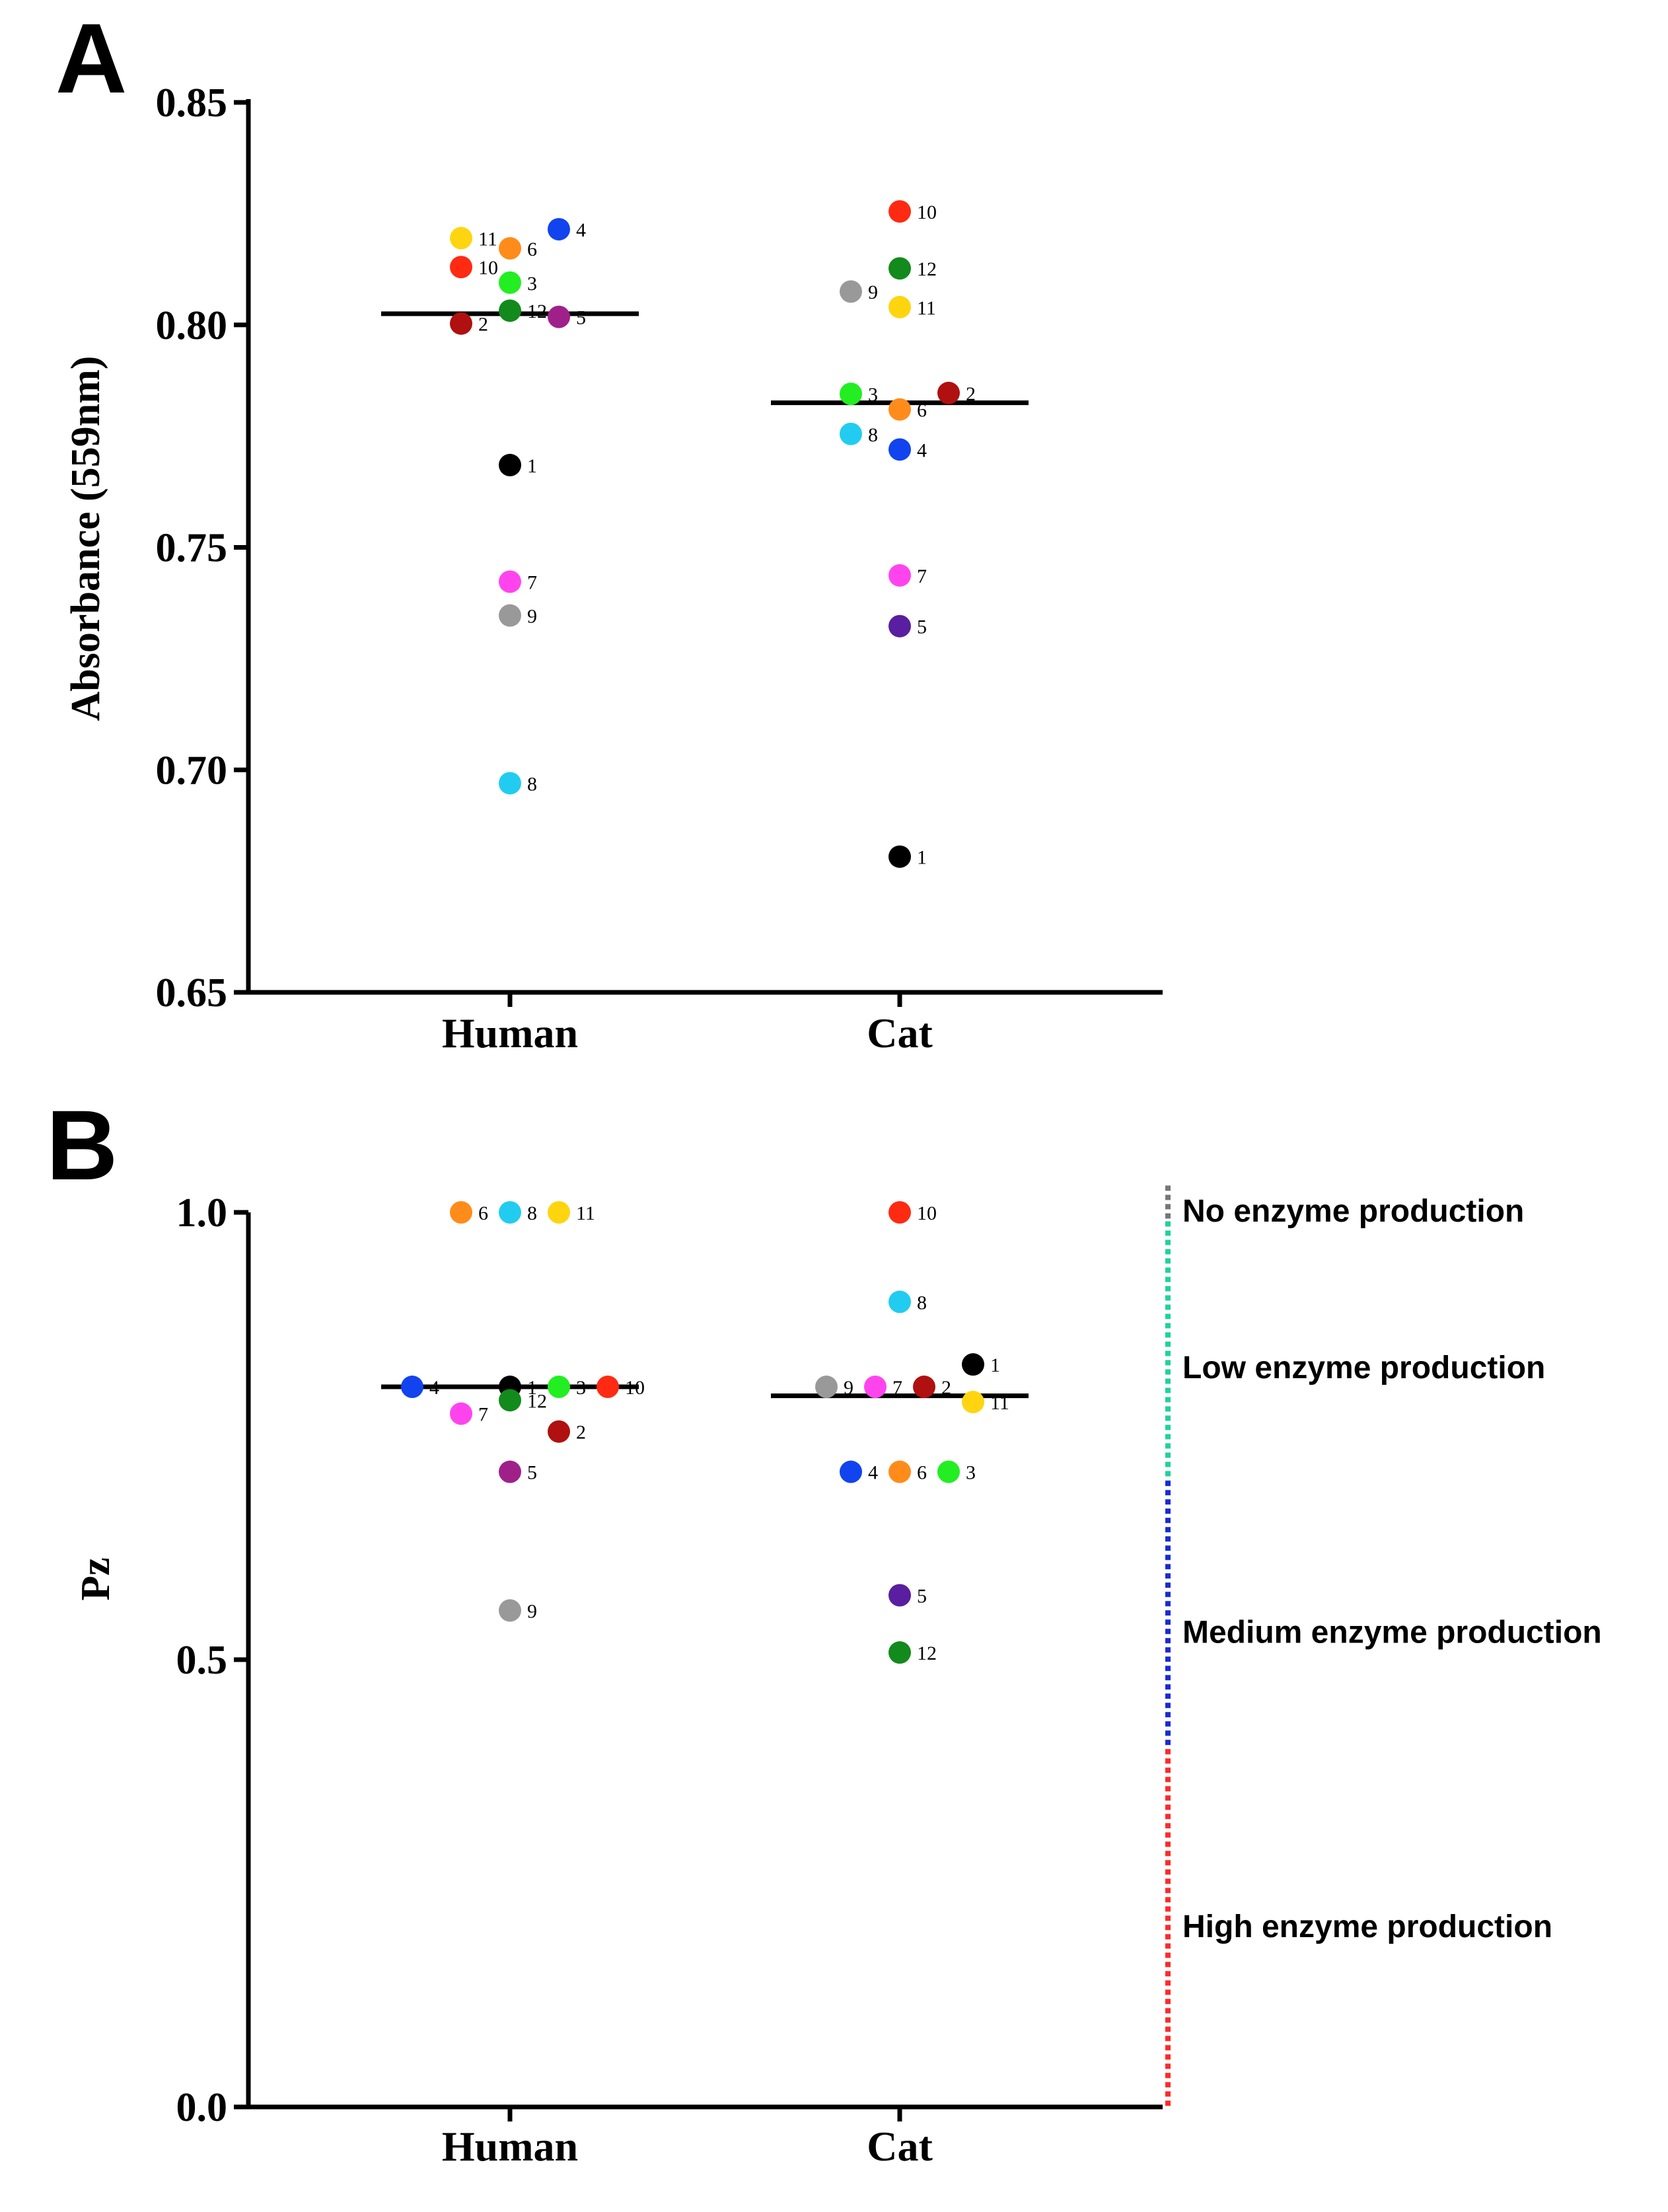  Describe the element at coordinates (202, 1660) in the screenshot. I see `y-tick-label: 0.5` at that location.